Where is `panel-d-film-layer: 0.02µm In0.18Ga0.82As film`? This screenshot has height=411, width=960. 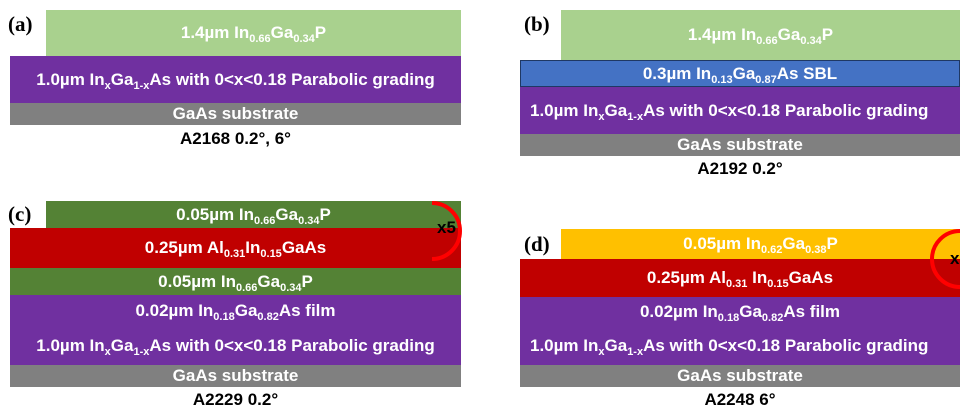
panel-d-film-layer: 0.02µm In0.18Ga0.82As film is located at coordinates (740, 312).